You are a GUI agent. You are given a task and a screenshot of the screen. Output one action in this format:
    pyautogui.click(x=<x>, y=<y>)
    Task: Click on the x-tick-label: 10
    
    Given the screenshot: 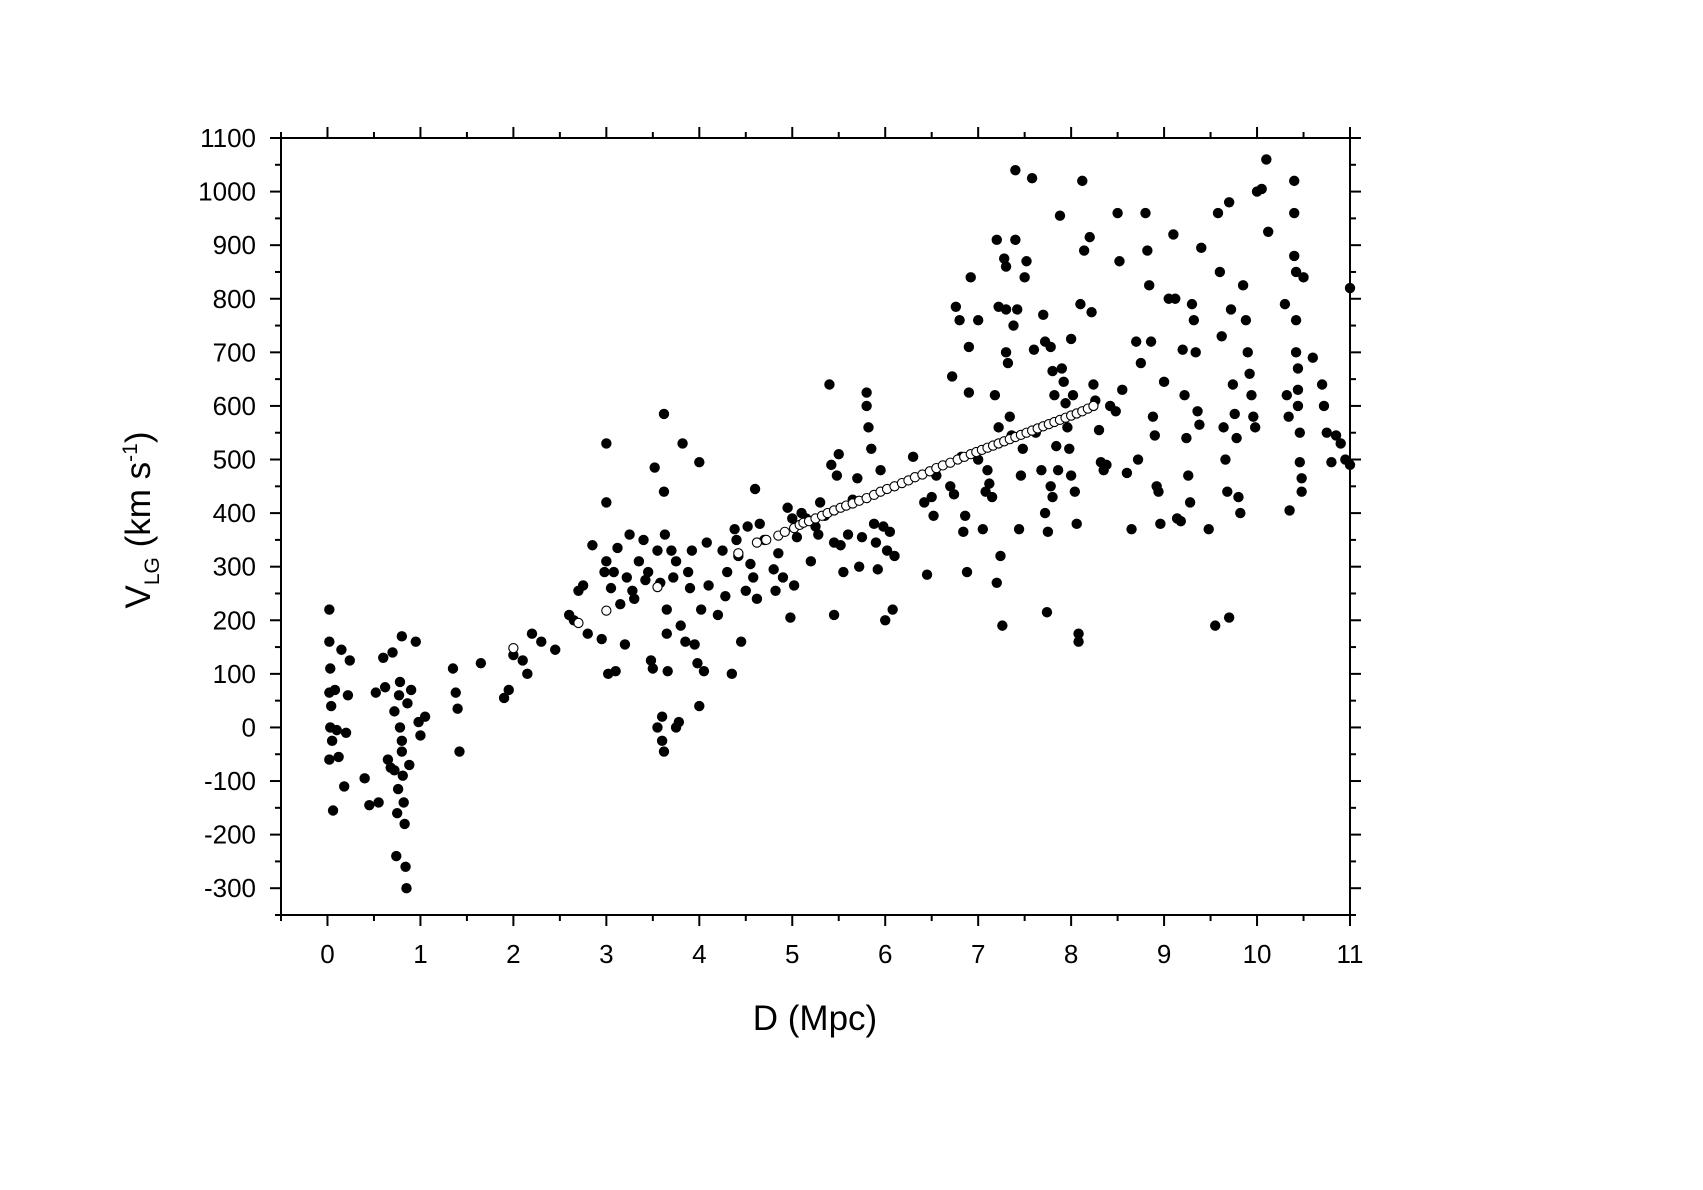 What is the action you would take?
    pyautogui.click(x=1257, y=954)
    